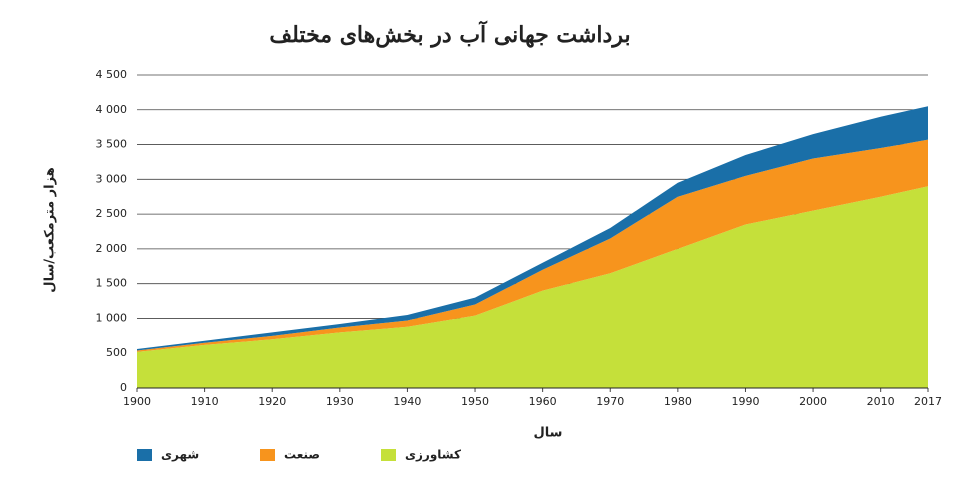 The image size is (961, 477). What do you see at coordinates (123, 387) in the screenshot?
I see `y-tick-label: 0` at bounding box center [123, 387].